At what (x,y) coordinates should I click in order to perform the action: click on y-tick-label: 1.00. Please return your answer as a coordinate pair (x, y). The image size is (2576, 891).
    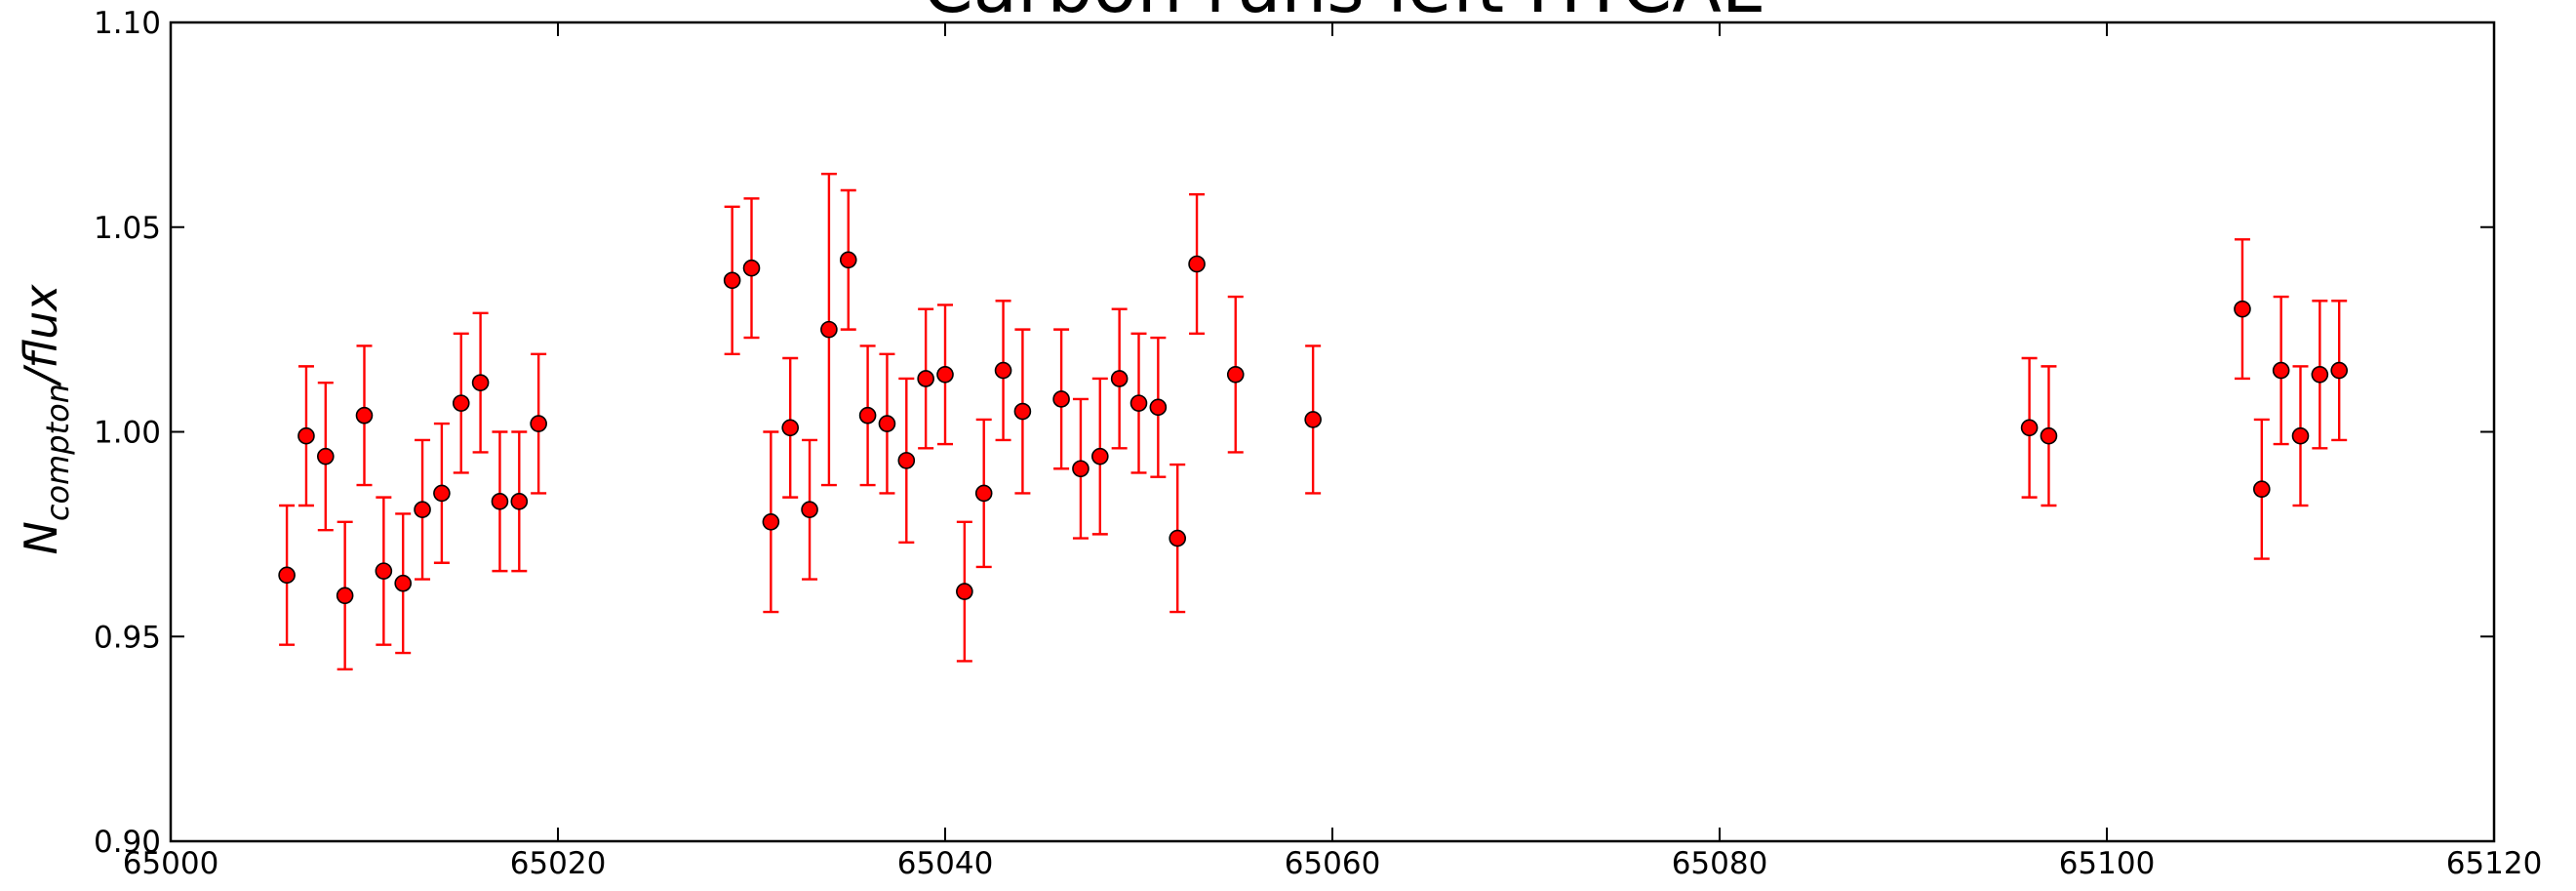
    Looking at the image, I should click on (127, 434).